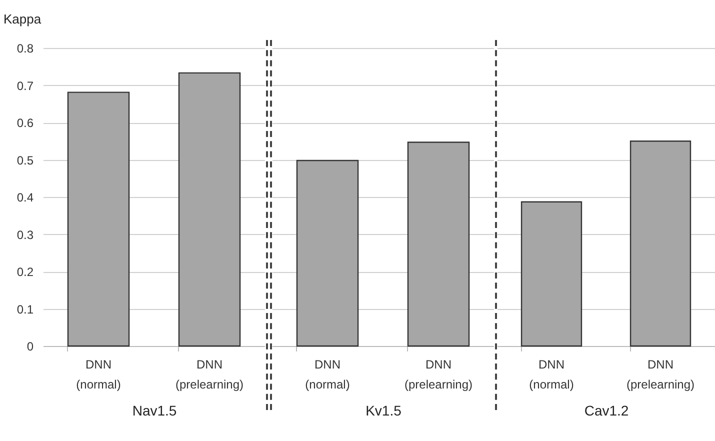 The width and height of the screenshot is (715, 441). Describe the element at coordinates (606, 410) in the screenshot. I see `x-axis-title: Cav1.2` at that location.